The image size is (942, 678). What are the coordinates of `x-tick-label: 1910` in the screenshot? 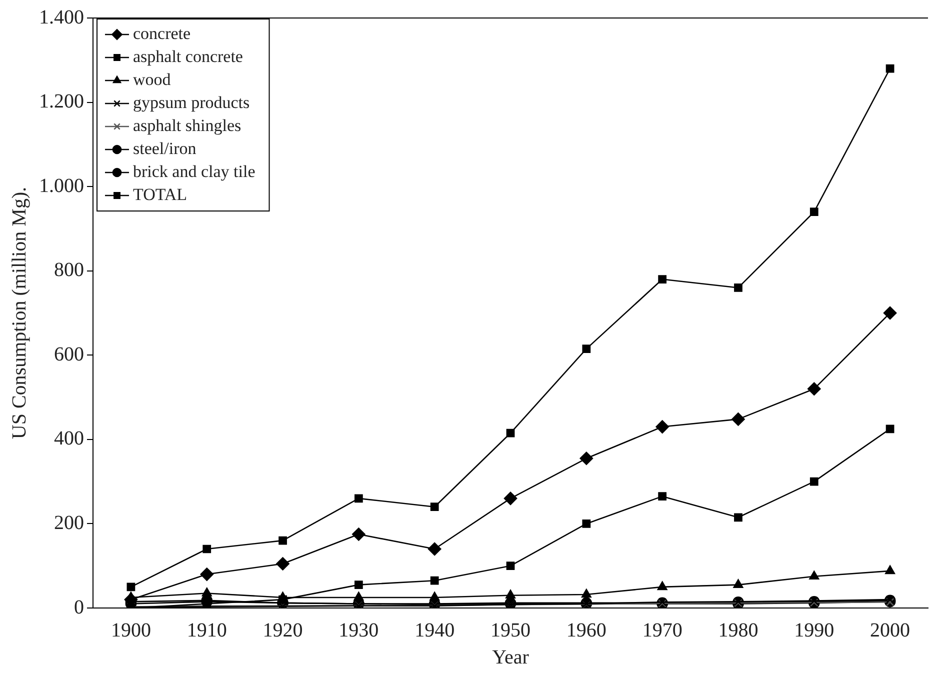 It's located at (206, 630).